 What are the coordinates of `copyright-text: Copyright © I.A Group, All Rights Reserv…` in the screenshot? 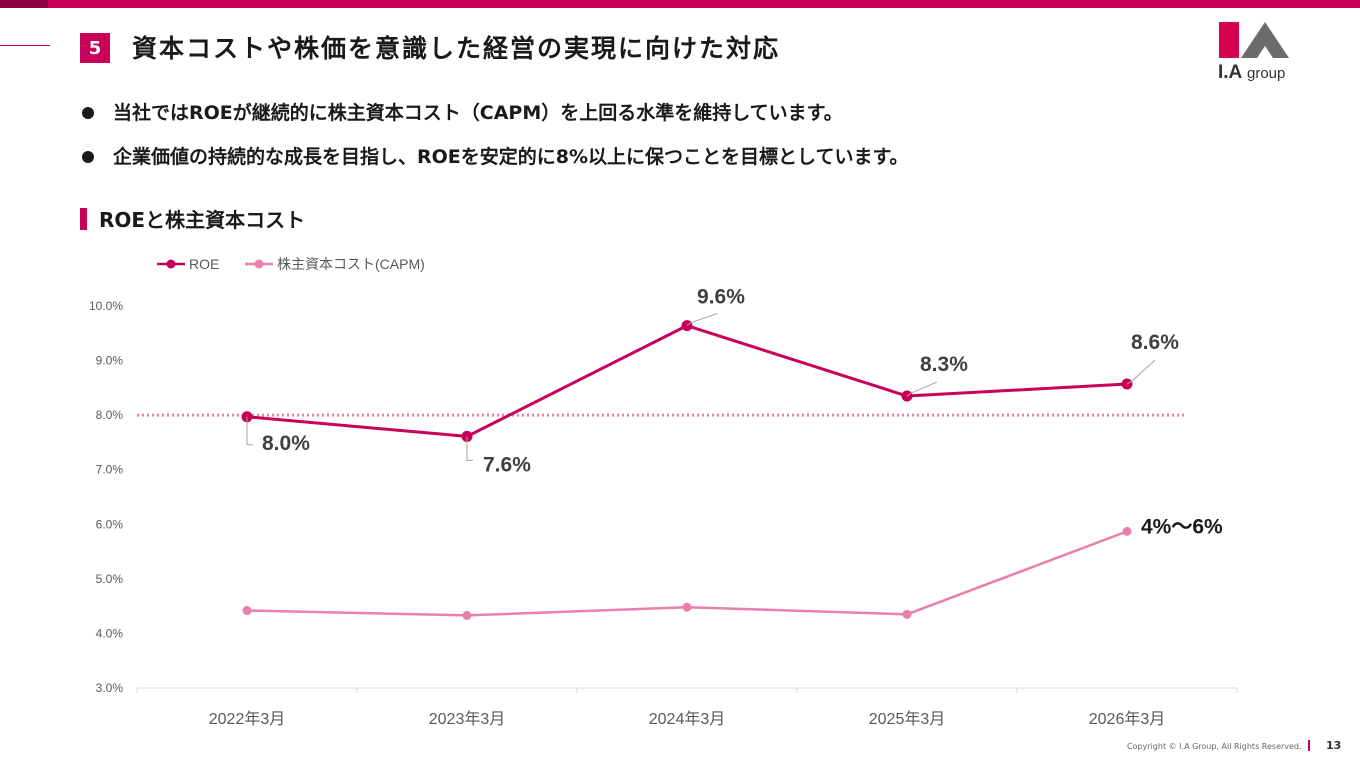 It's located at (1214, 746).